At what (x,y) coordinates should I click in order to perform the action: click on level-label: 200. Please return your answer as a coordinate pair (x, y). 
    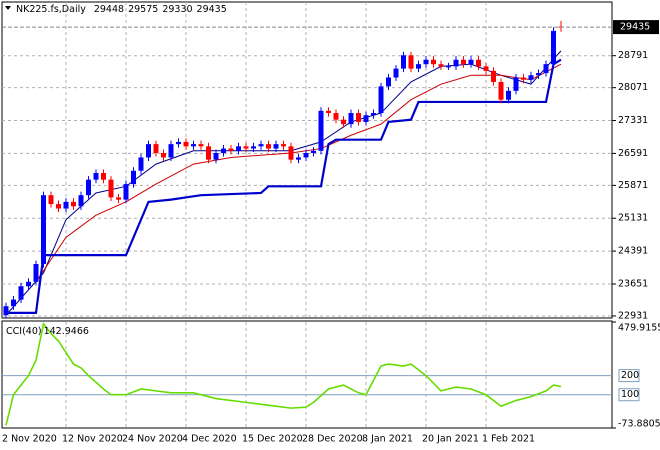
    Looking at the image, I should click on (630, 375).